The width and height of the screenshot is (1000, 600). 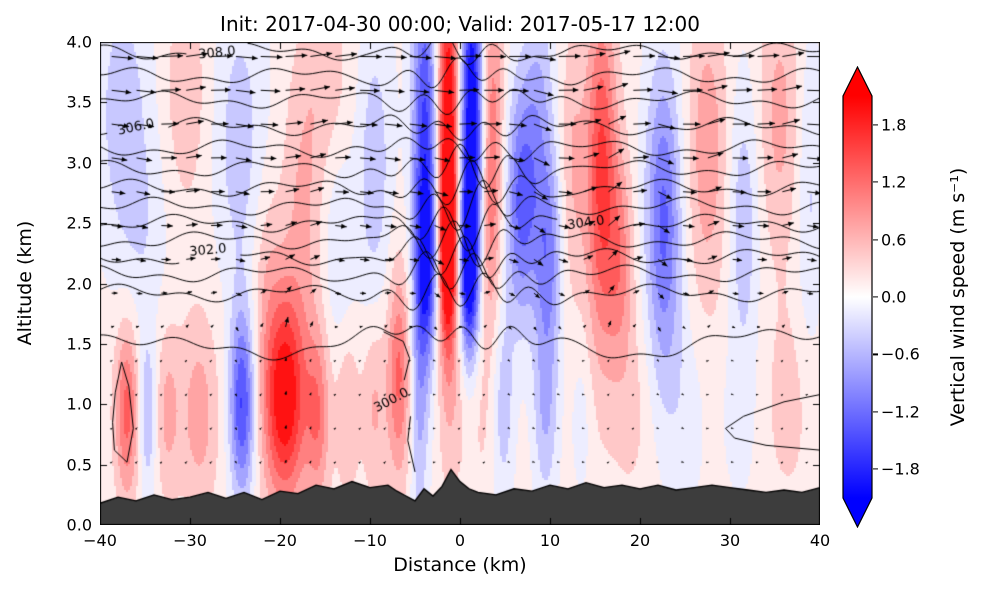 I want to click on y-tick-label: 1.5, so click(x=79, y=344).